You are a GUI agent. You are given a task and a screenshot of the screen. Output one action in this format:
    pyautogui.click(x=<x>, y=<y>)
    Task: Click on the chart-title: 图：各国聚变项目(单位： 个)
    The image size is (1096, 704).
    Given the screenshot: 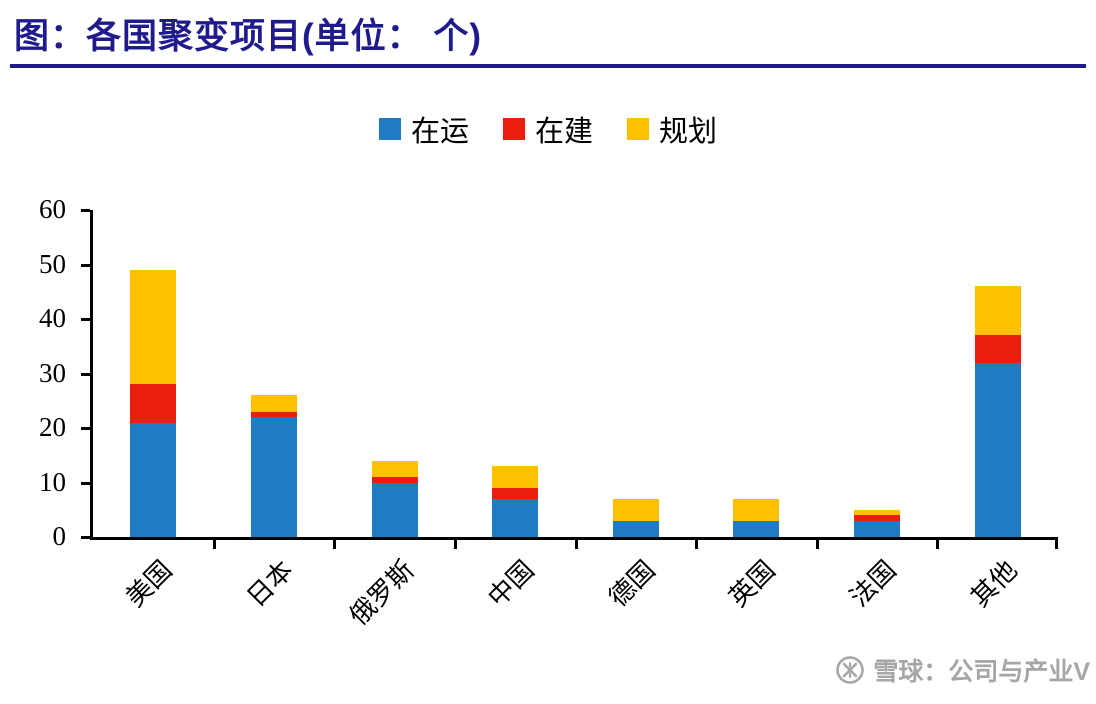 What is the action you would take?
    pyautogui.click(x=248, y=36)
    